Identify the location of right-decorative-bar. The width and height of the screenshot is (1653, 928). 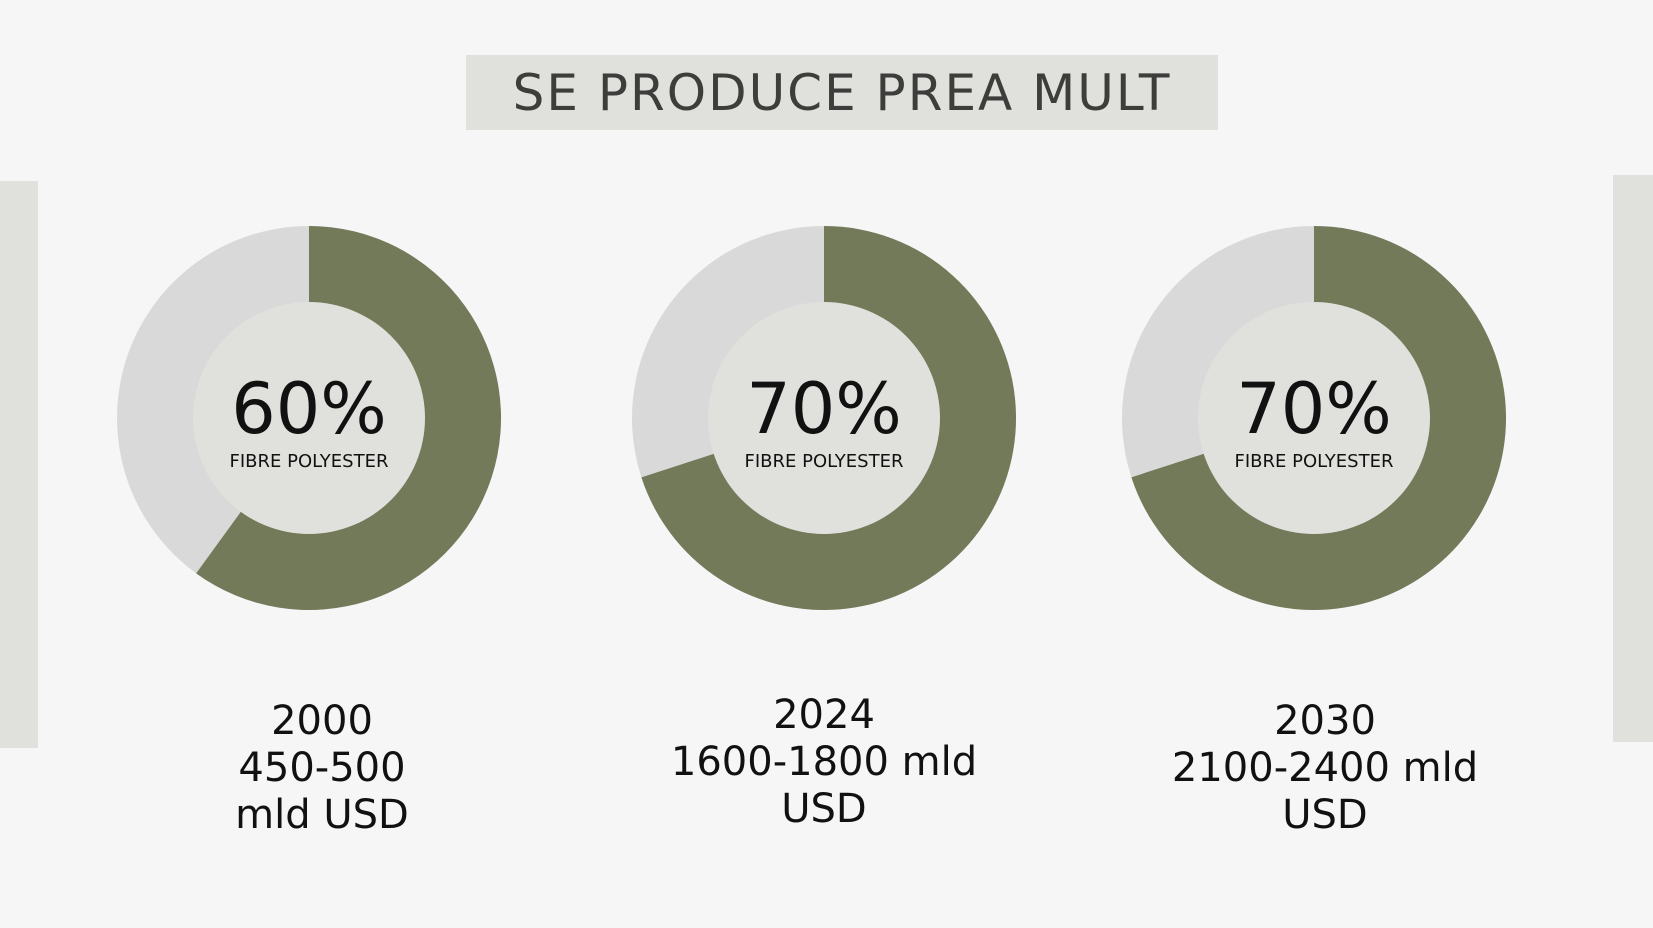
(1633, 458).